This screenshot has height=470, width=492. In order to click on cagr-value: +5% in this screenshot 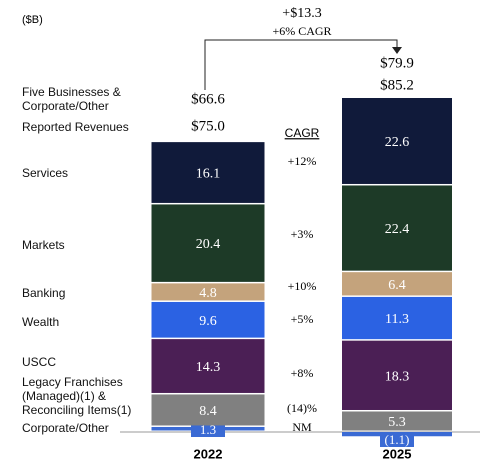, I will do `click(302, 319)`.